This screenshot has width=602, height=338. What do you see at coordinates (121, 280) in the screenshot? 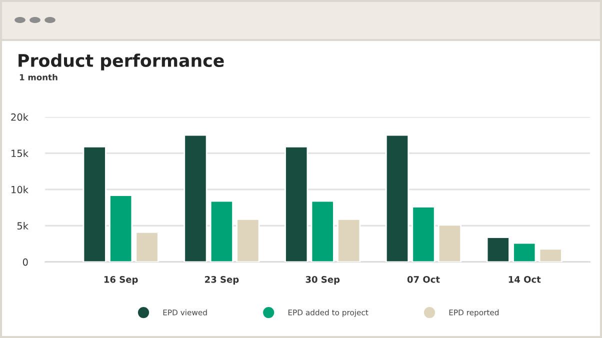
I see `x-tick-label: 16 Sep` at bounding box center [121, 280].